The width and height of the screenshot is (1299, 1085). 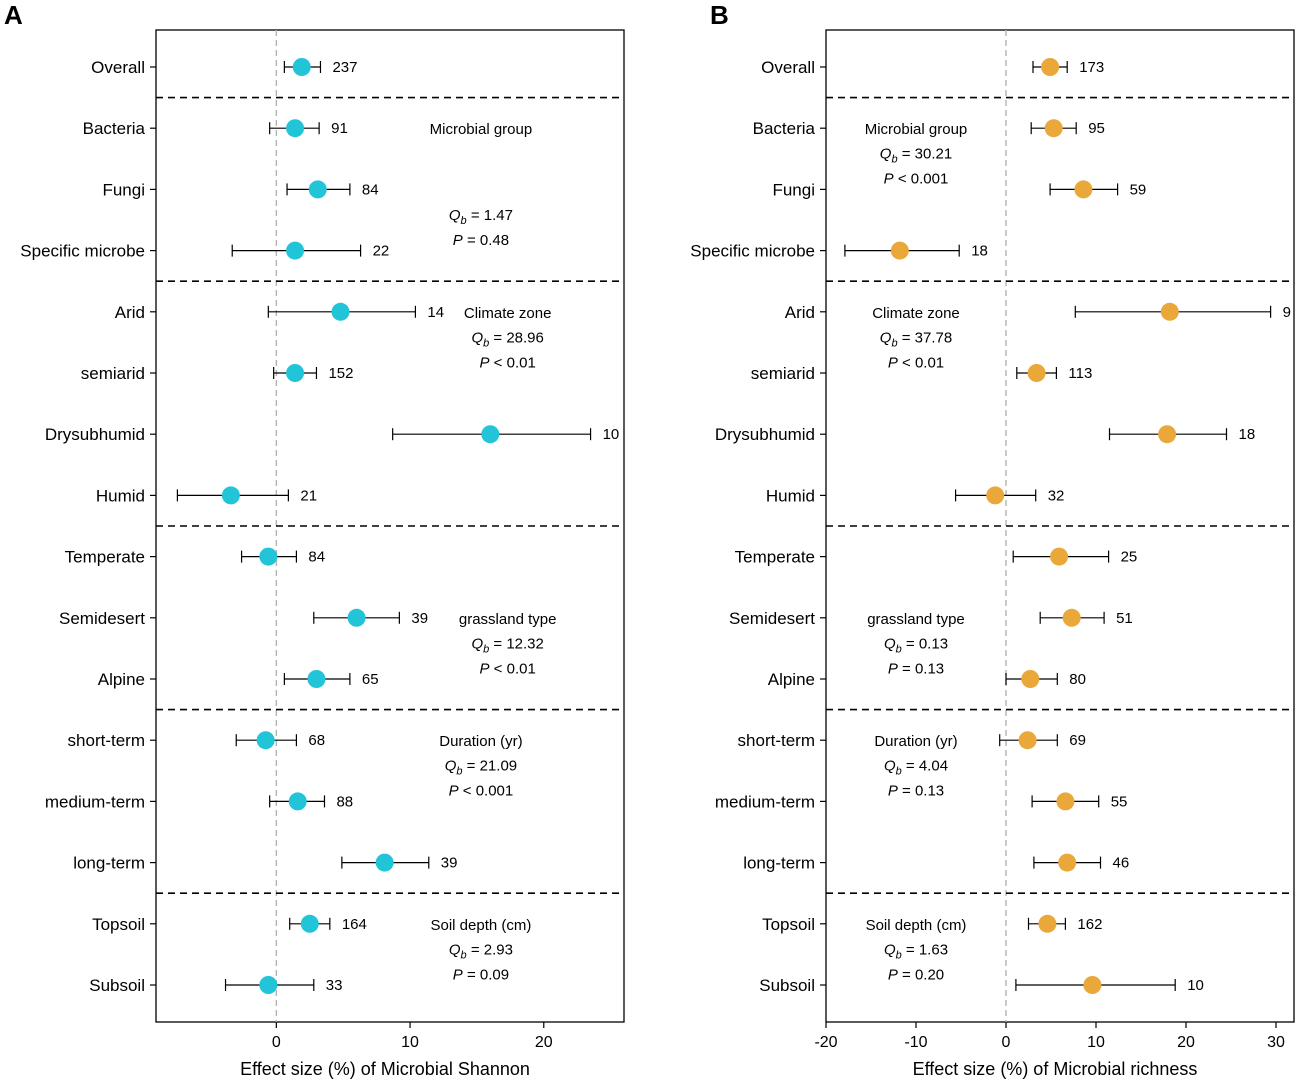 What do you see at coordinates (507, 339) in the screenshot?
I see `annotation-qb-statistic: Qb = 28.96` at bounding box center [507, 339].